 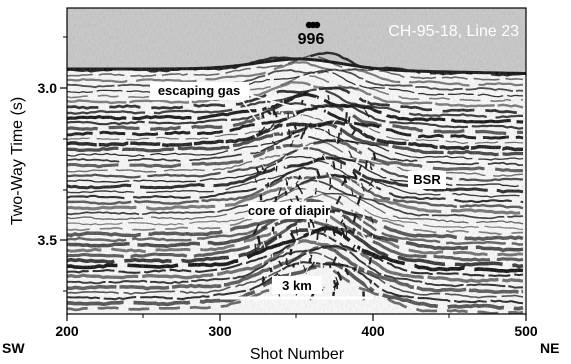 What do you see at coordinates (453, 31) in the screenshot?
I see `line-label: CH-95-18, Line 23` at bounding box center [453, 31].